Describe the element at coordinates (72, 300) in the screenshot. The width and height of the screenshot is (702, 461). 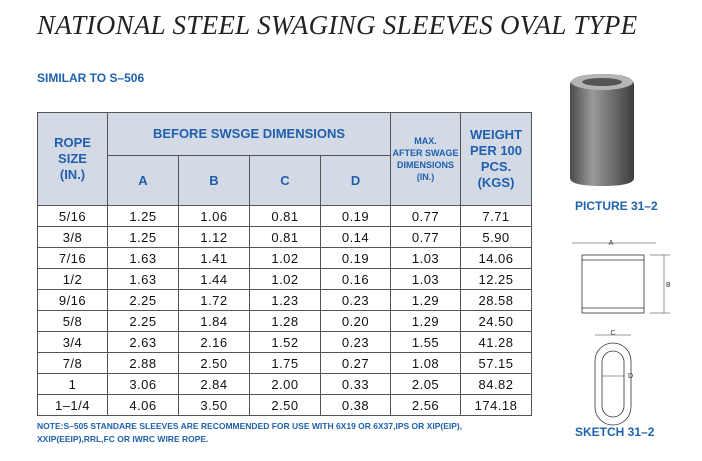
I see `table-cell: 9/16` at that location.